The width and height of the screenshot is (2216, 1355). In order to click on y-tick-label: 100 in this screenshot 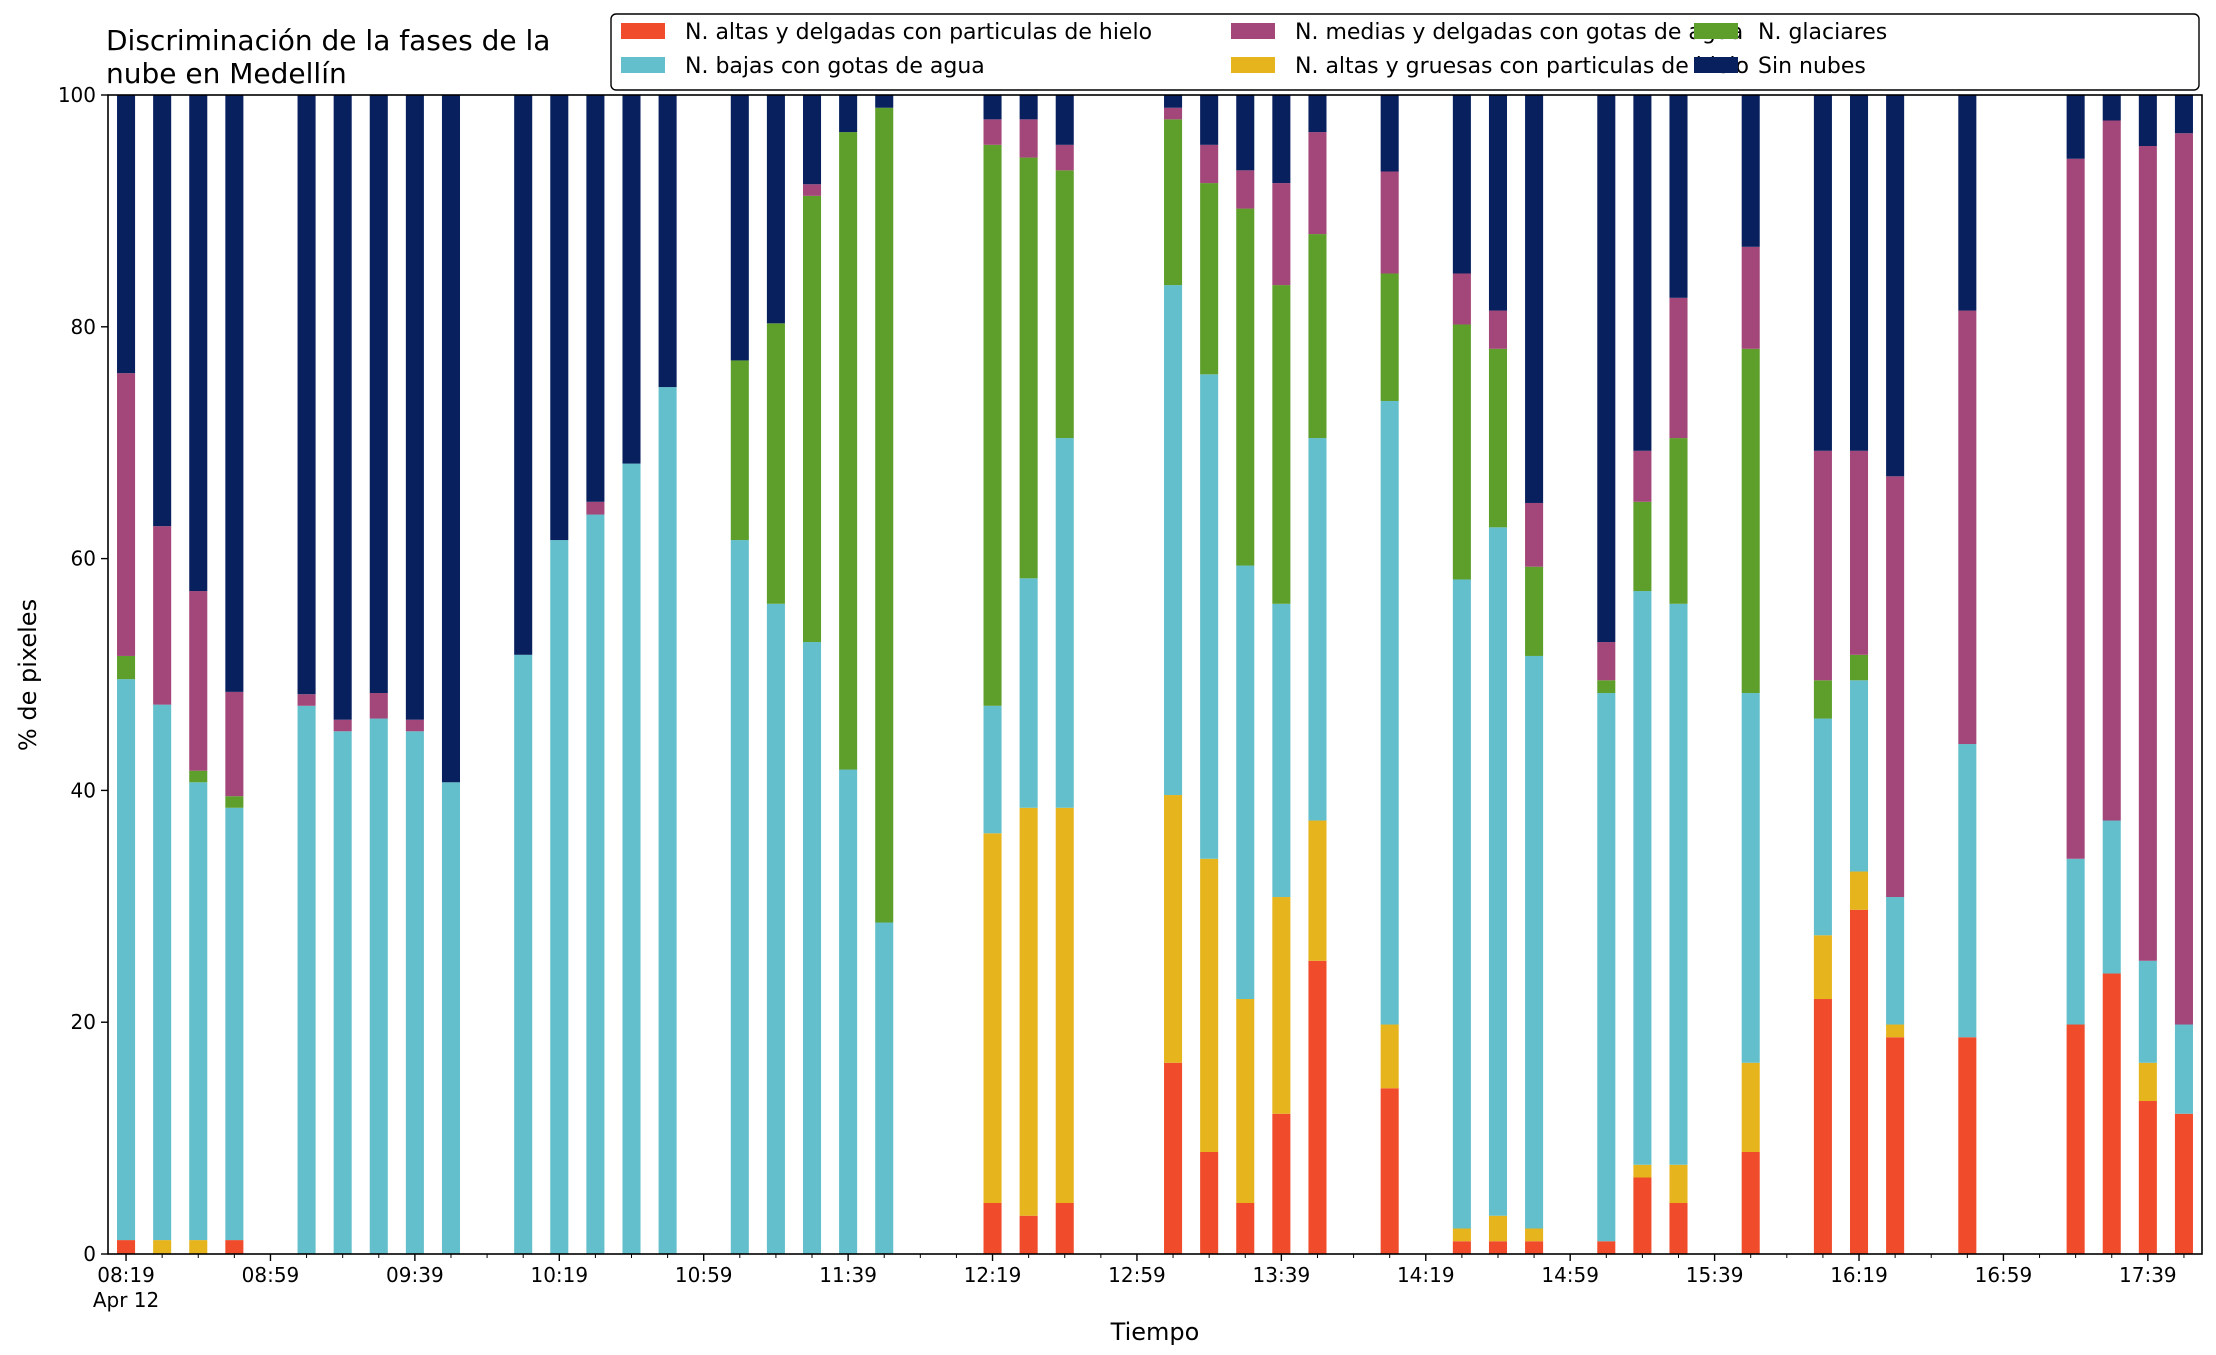, I will do `click(77, 95)`.